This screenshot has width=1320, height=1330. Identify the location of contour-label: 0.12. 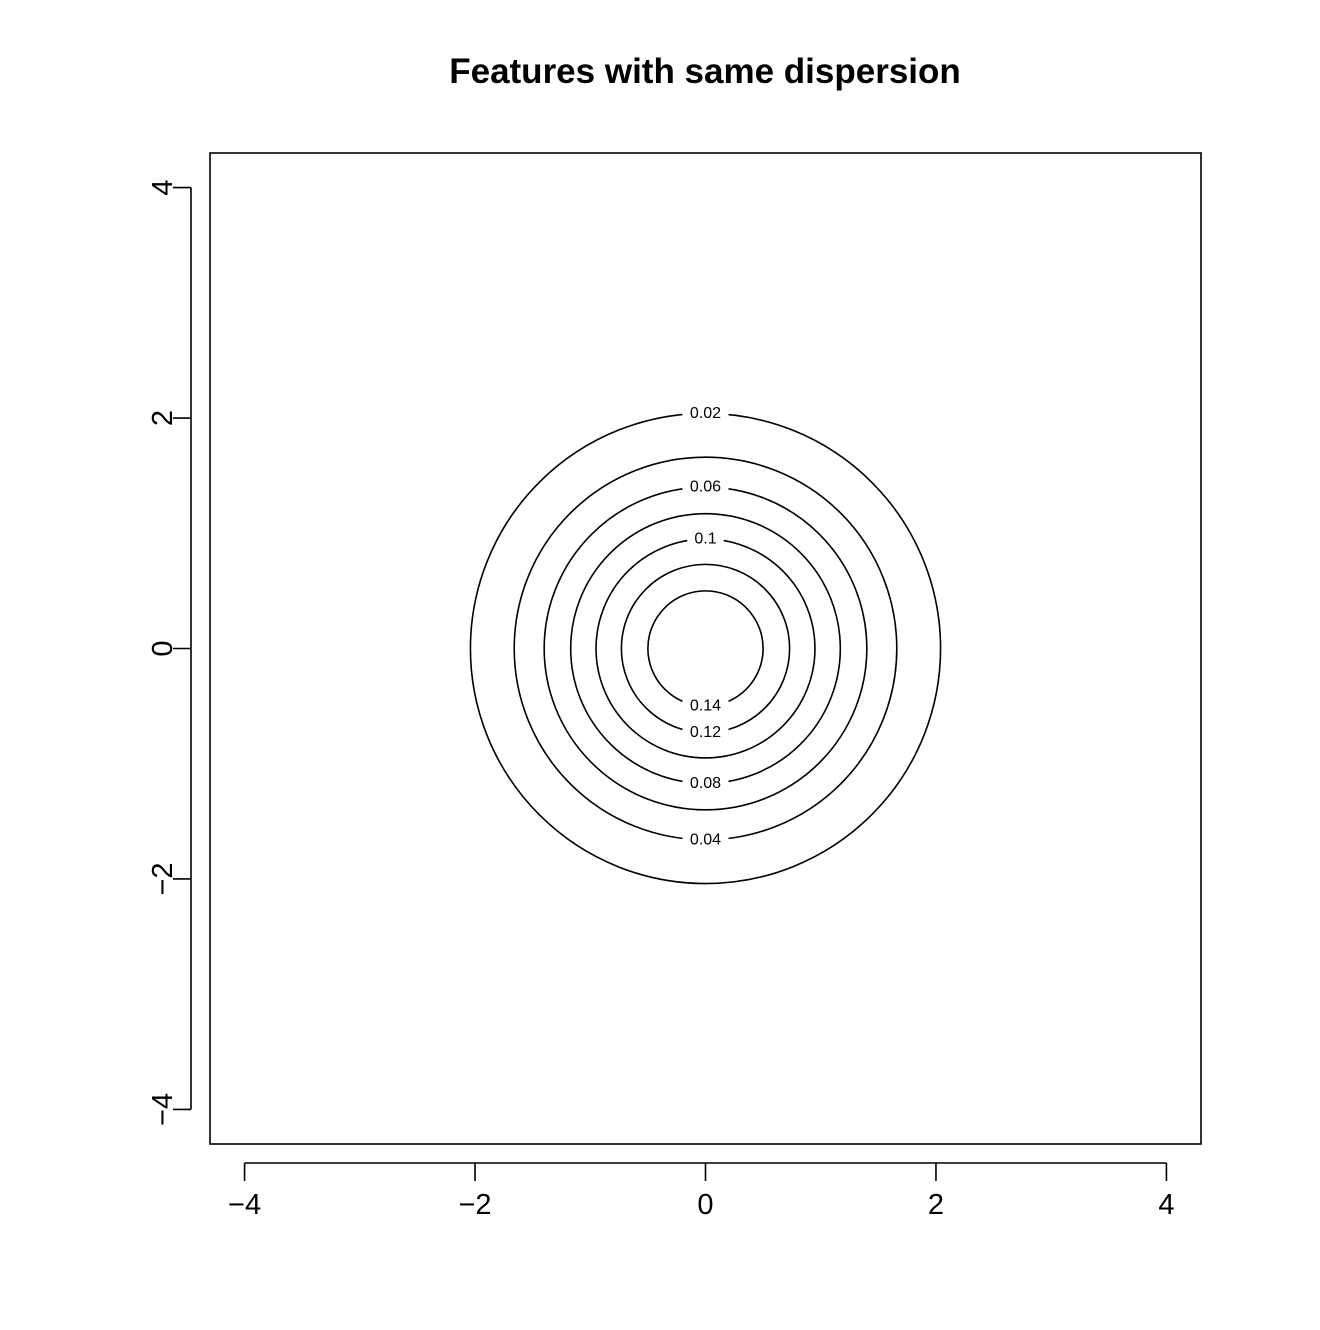
(705, 732).